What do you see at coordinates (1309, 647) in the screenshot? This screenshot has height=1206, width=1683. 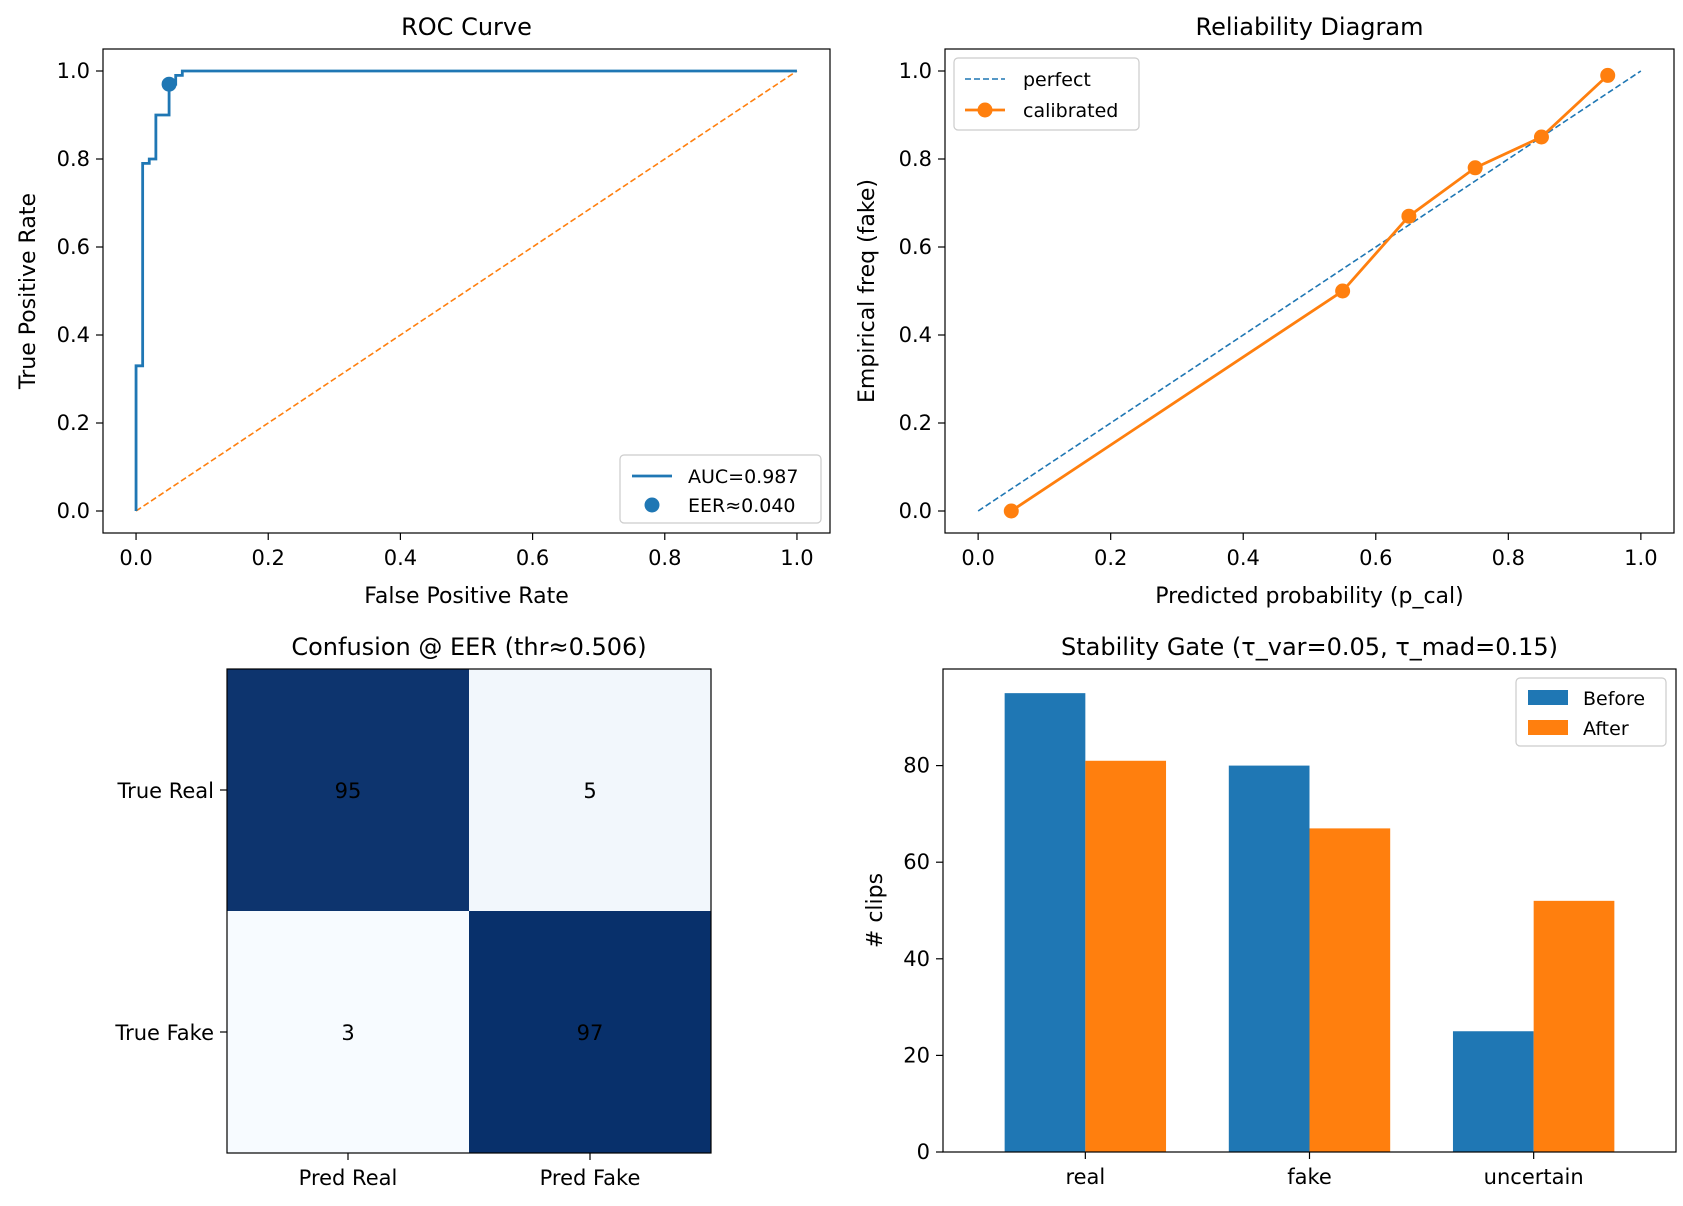 I see `chart-title: Stability Gate (τ_var=0.05, τ_mad=0.15)` at bounding box center [1309, 647].